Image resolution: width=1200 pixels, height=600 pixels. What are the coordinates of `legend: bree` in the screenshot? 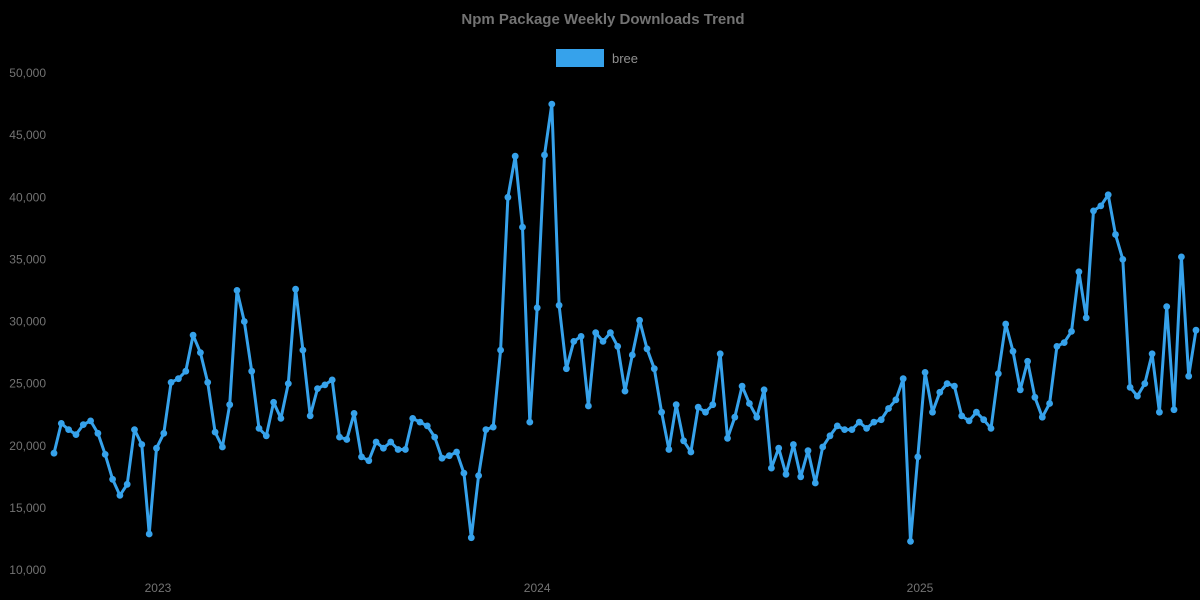 It's located at (597, 58).